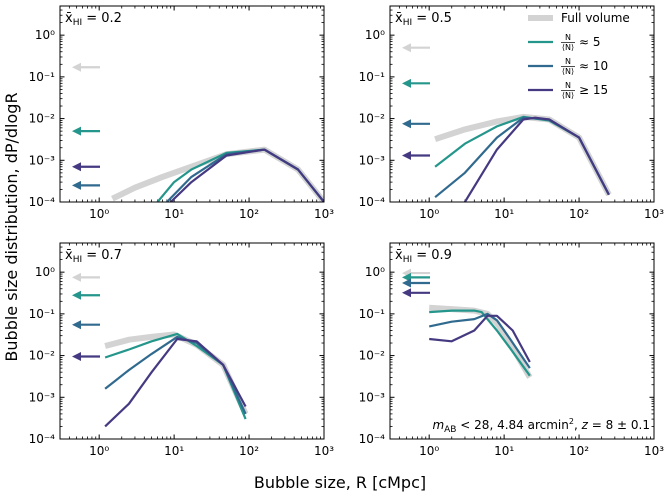  Describe the element at coordinates (590, 42) in the screenshot. I see `legend-label-n5: ≈ 5` at that location.